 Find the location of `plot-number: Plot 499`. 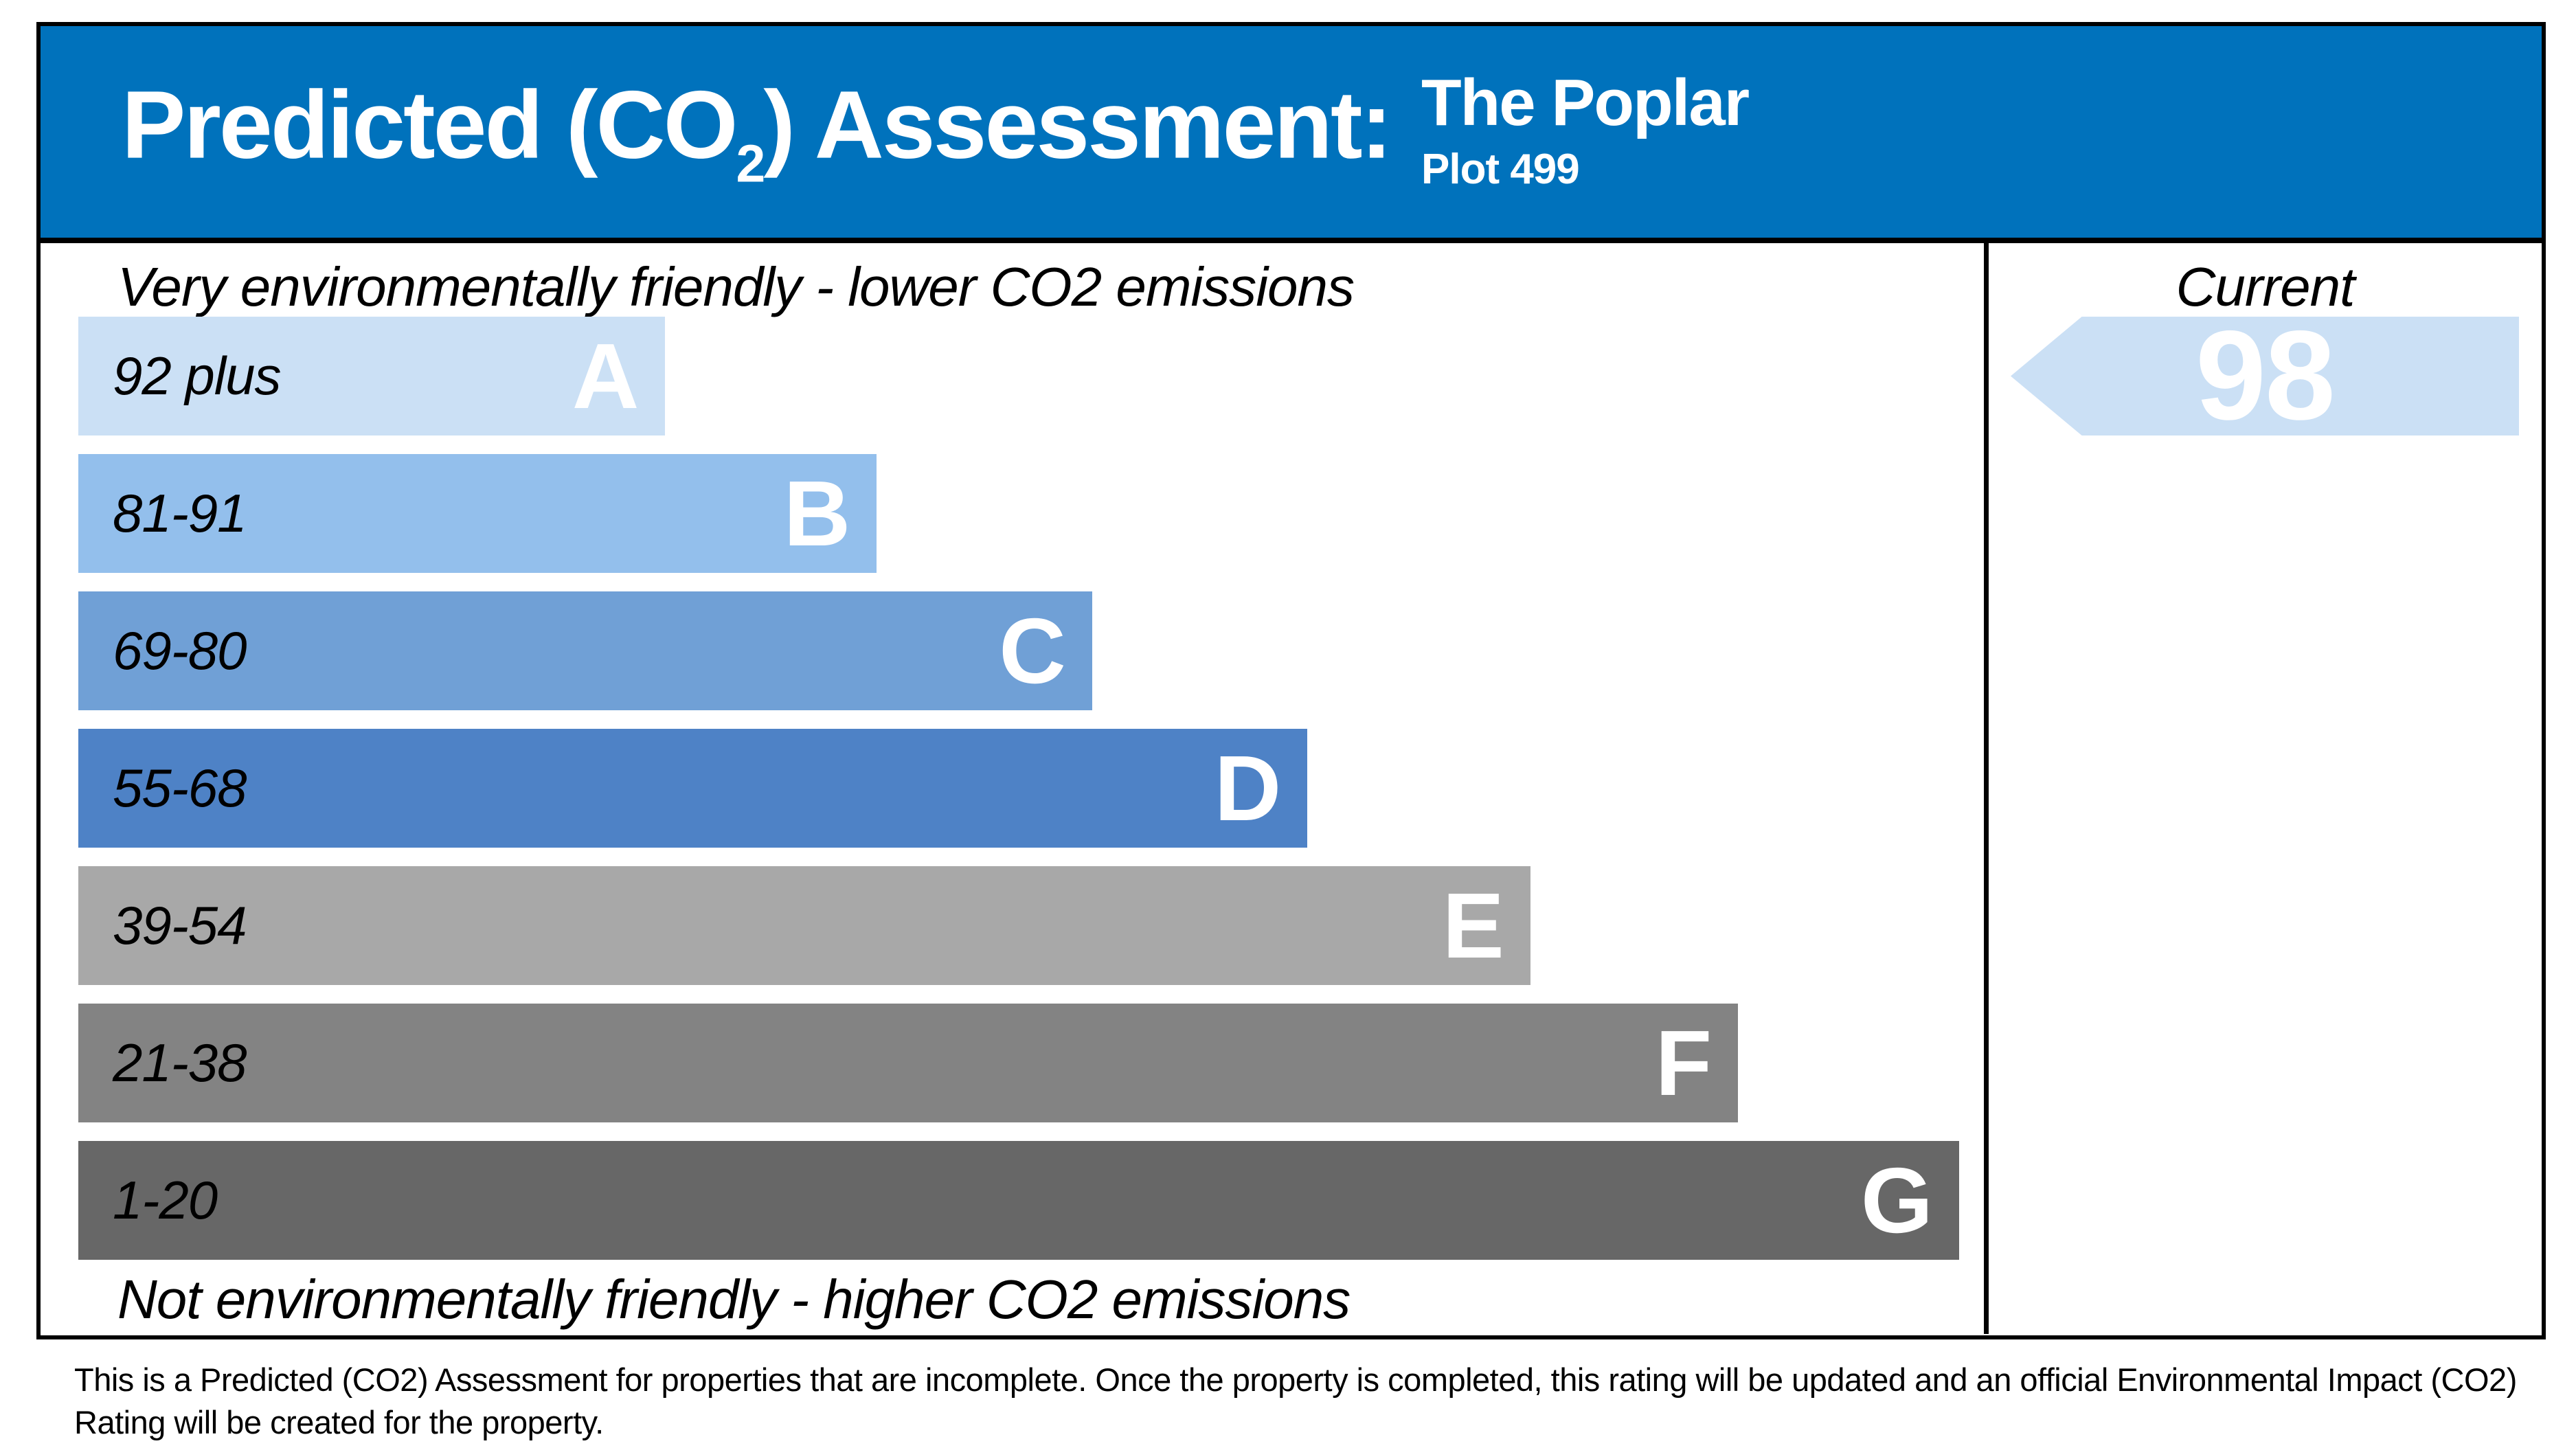

plot-number: Plot 499 is located at coordinates (1500, 169).